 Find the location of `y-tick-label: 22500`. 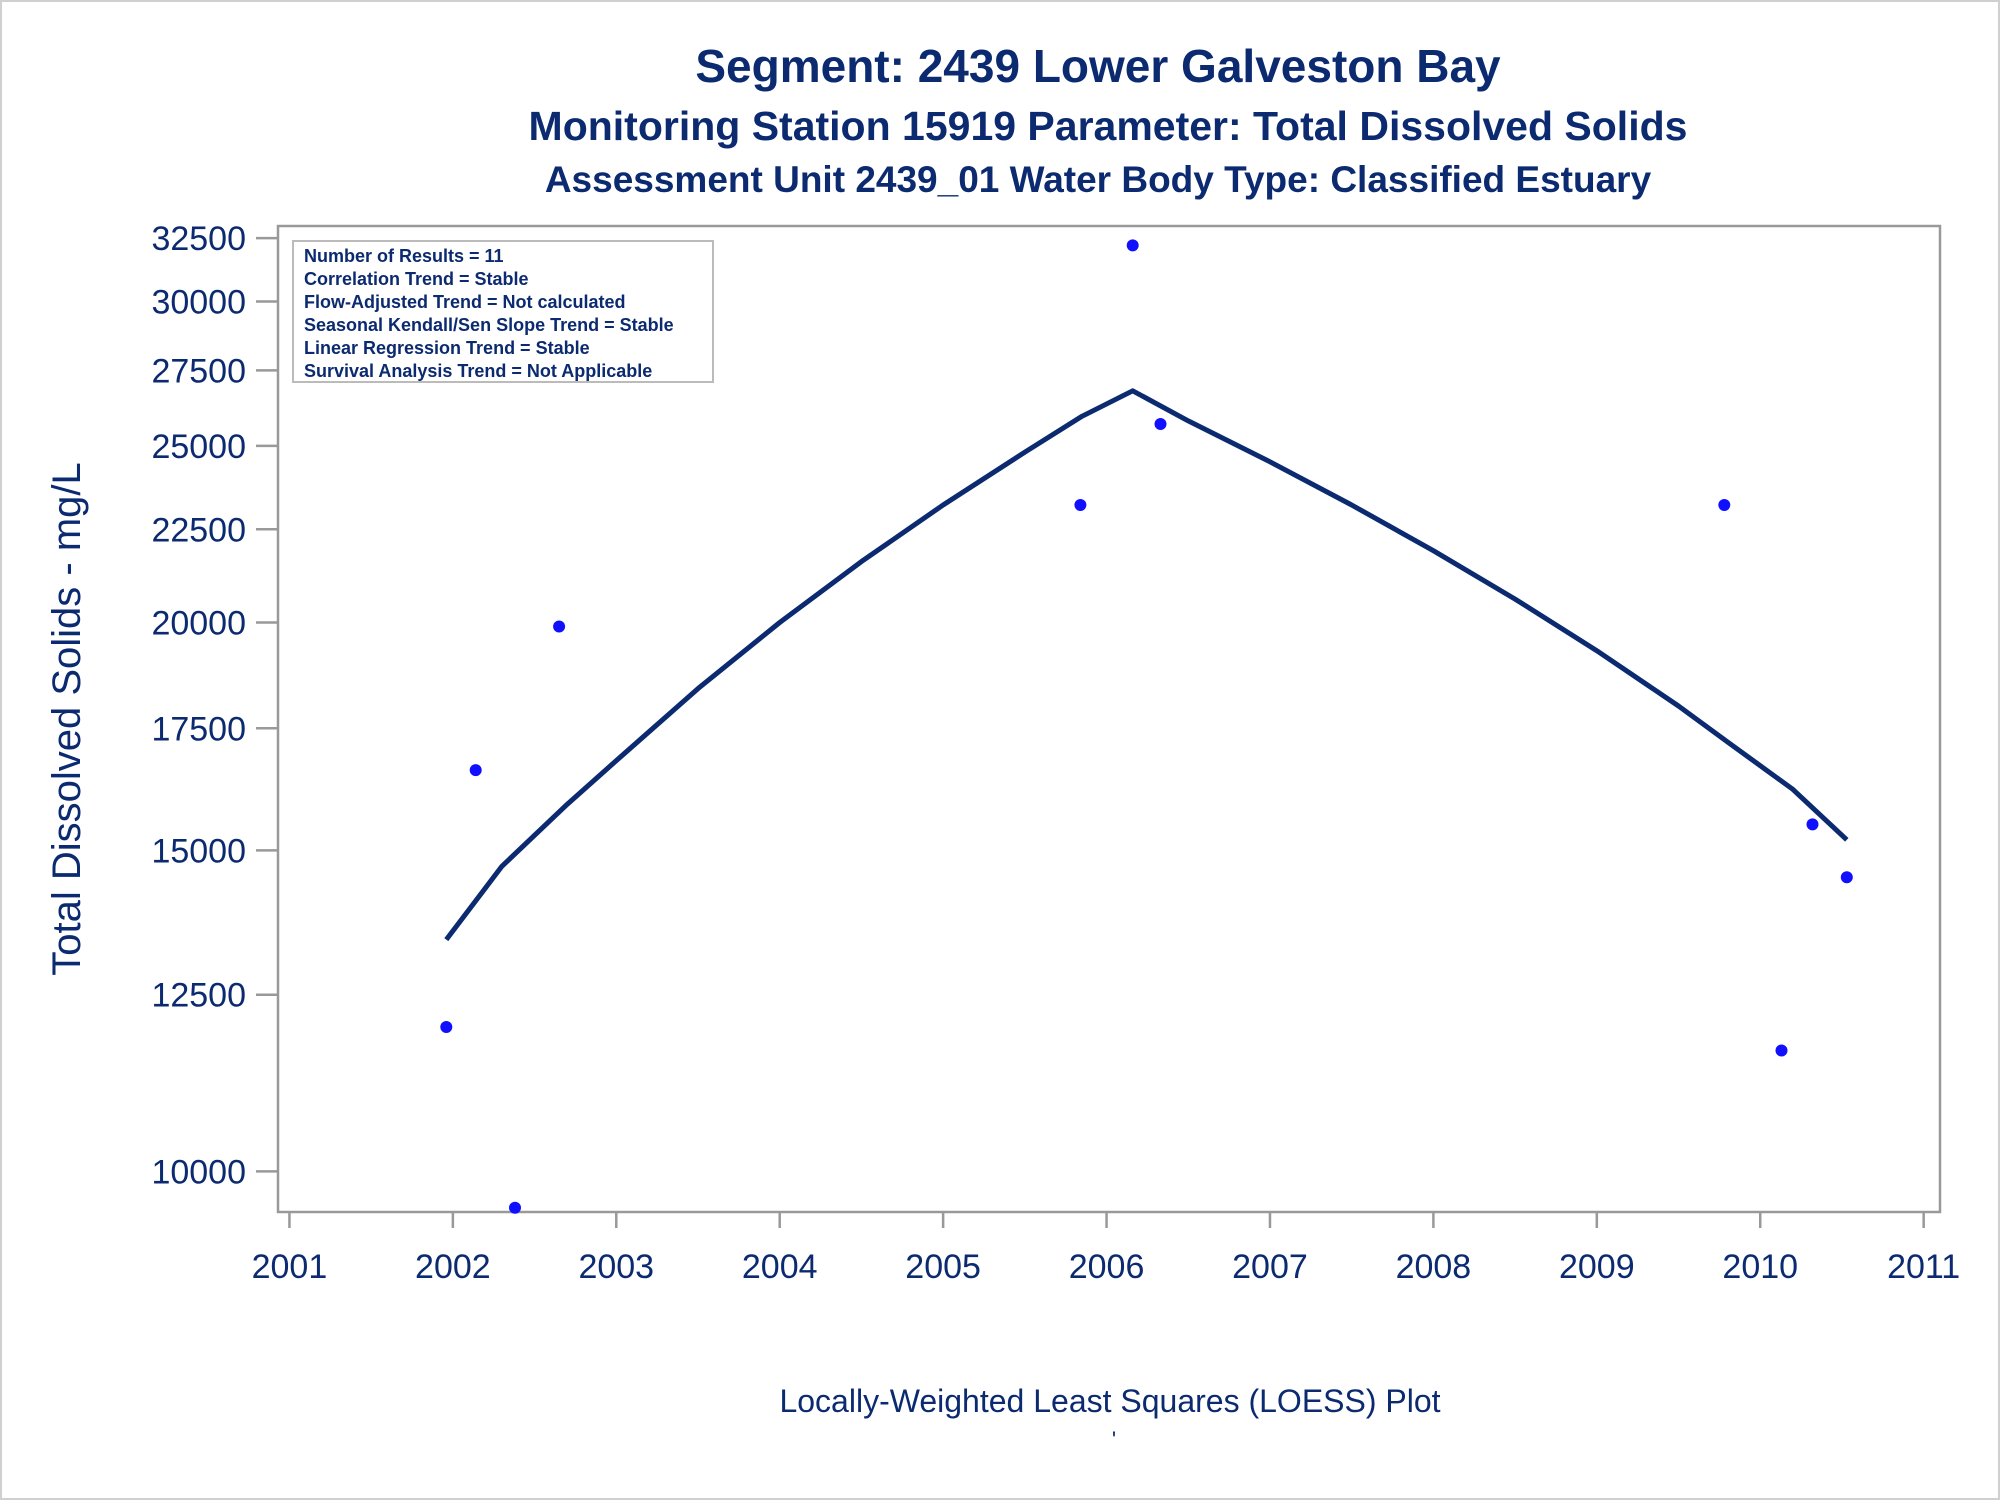

y-tick-label: 22500 is located at coordinates (198, 530).